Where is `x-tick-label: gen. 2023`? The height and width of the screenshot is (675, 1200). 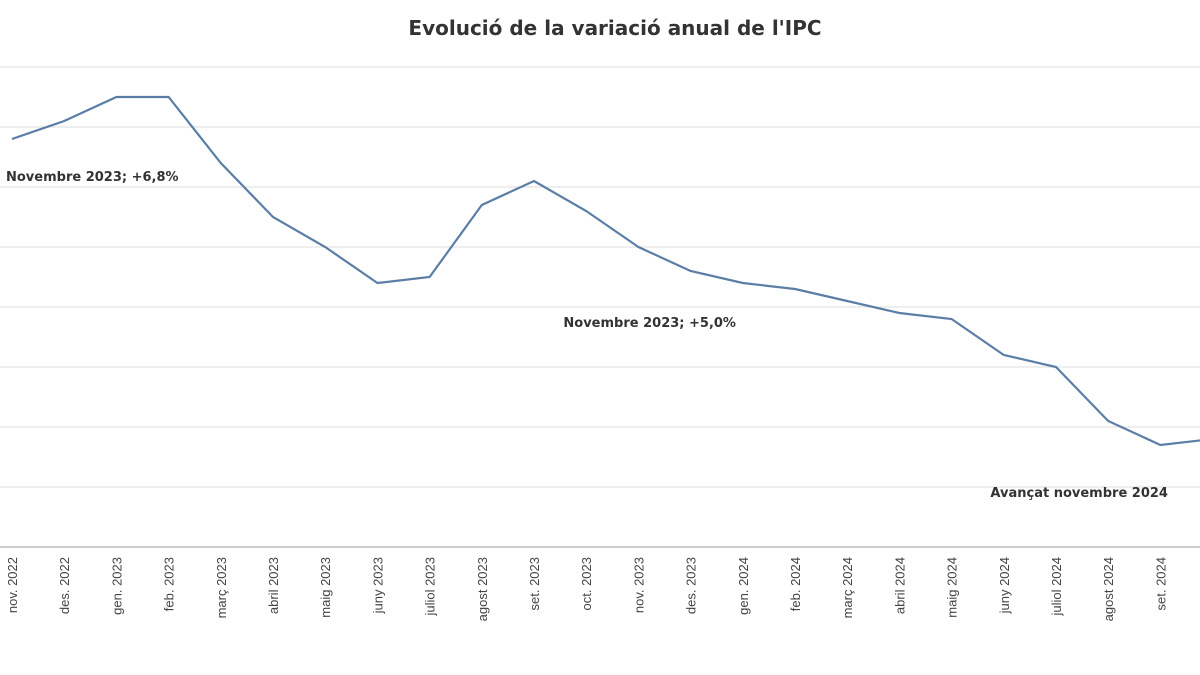 x-tick-label: gen. 2023 is located at coordinates (116, 586).